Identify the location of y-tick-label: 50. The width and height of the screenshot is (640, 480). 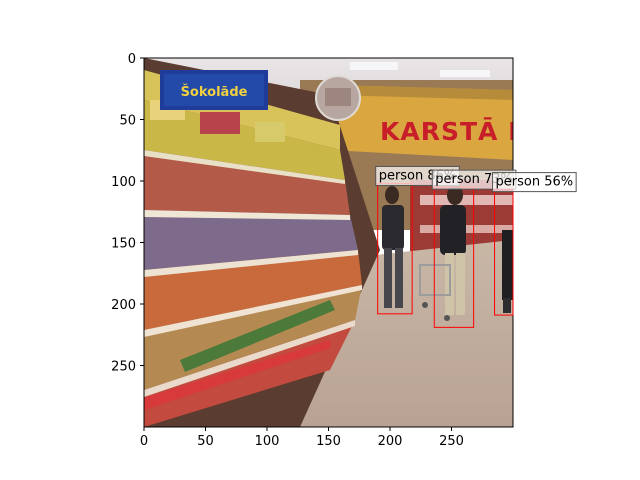
(127, 121).